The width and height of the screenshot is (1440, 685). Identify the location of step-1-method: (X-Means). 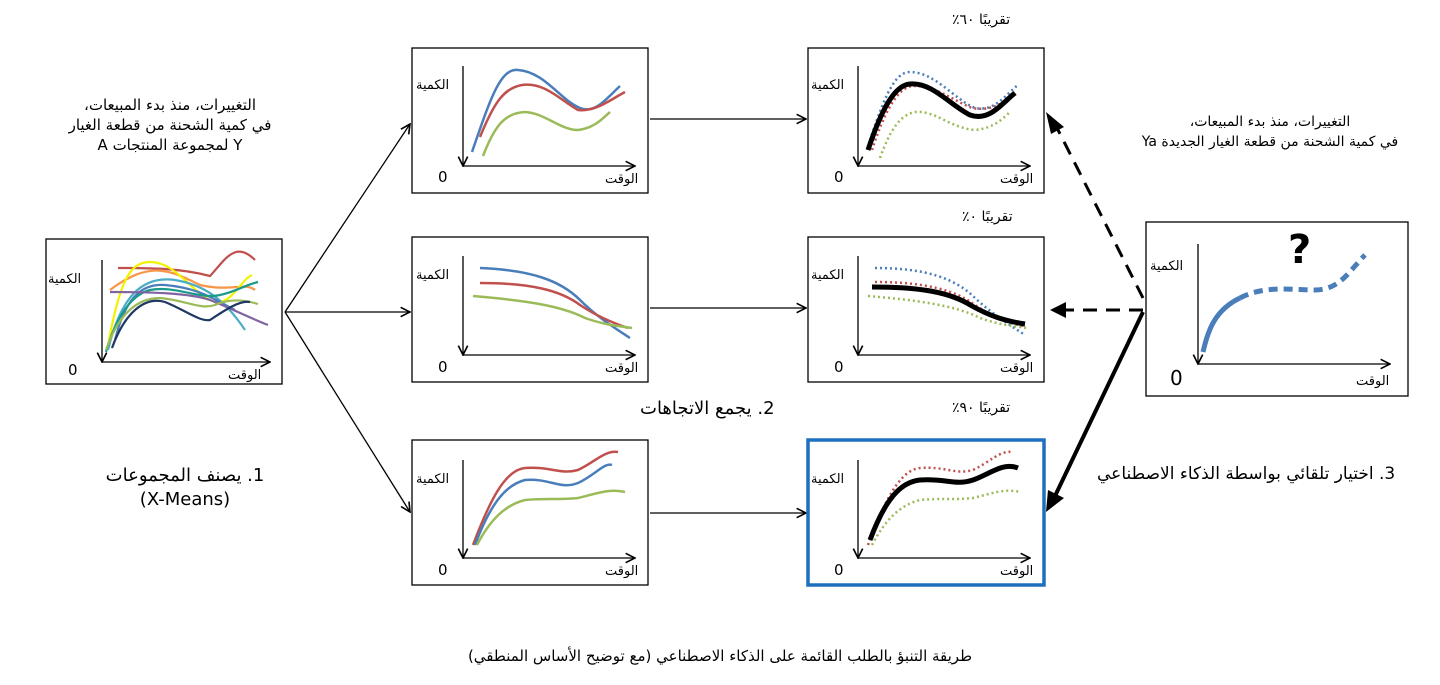
(185, 499).